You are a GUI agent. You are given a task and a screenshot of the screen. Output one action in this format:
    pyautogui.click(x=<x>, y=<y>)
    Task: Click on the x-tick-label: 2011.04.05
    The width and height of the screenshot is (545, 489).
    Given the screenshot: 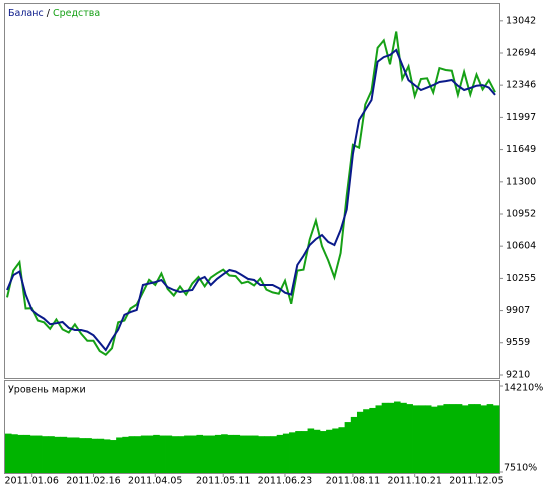 What is the action you would take?
    pyautogui.click(x=155, y=481)
    